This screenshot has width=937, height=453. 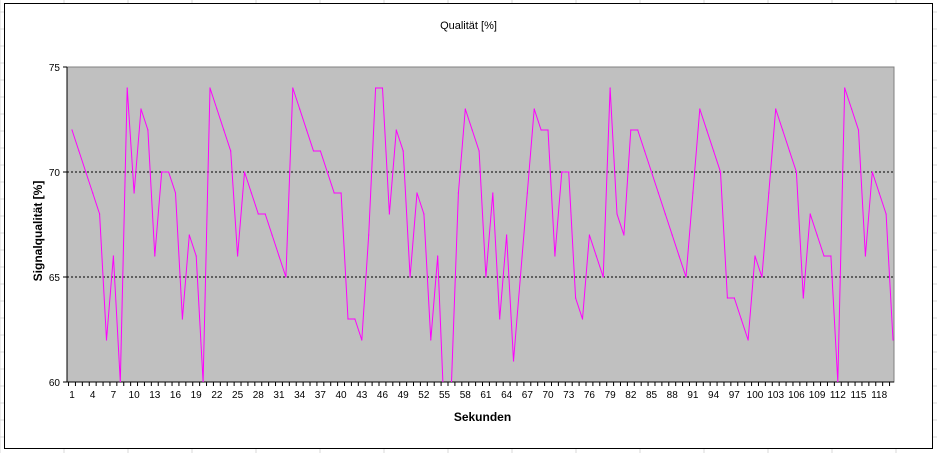 I want to click on x-tick-label: 55, so click(x=445, y=395).